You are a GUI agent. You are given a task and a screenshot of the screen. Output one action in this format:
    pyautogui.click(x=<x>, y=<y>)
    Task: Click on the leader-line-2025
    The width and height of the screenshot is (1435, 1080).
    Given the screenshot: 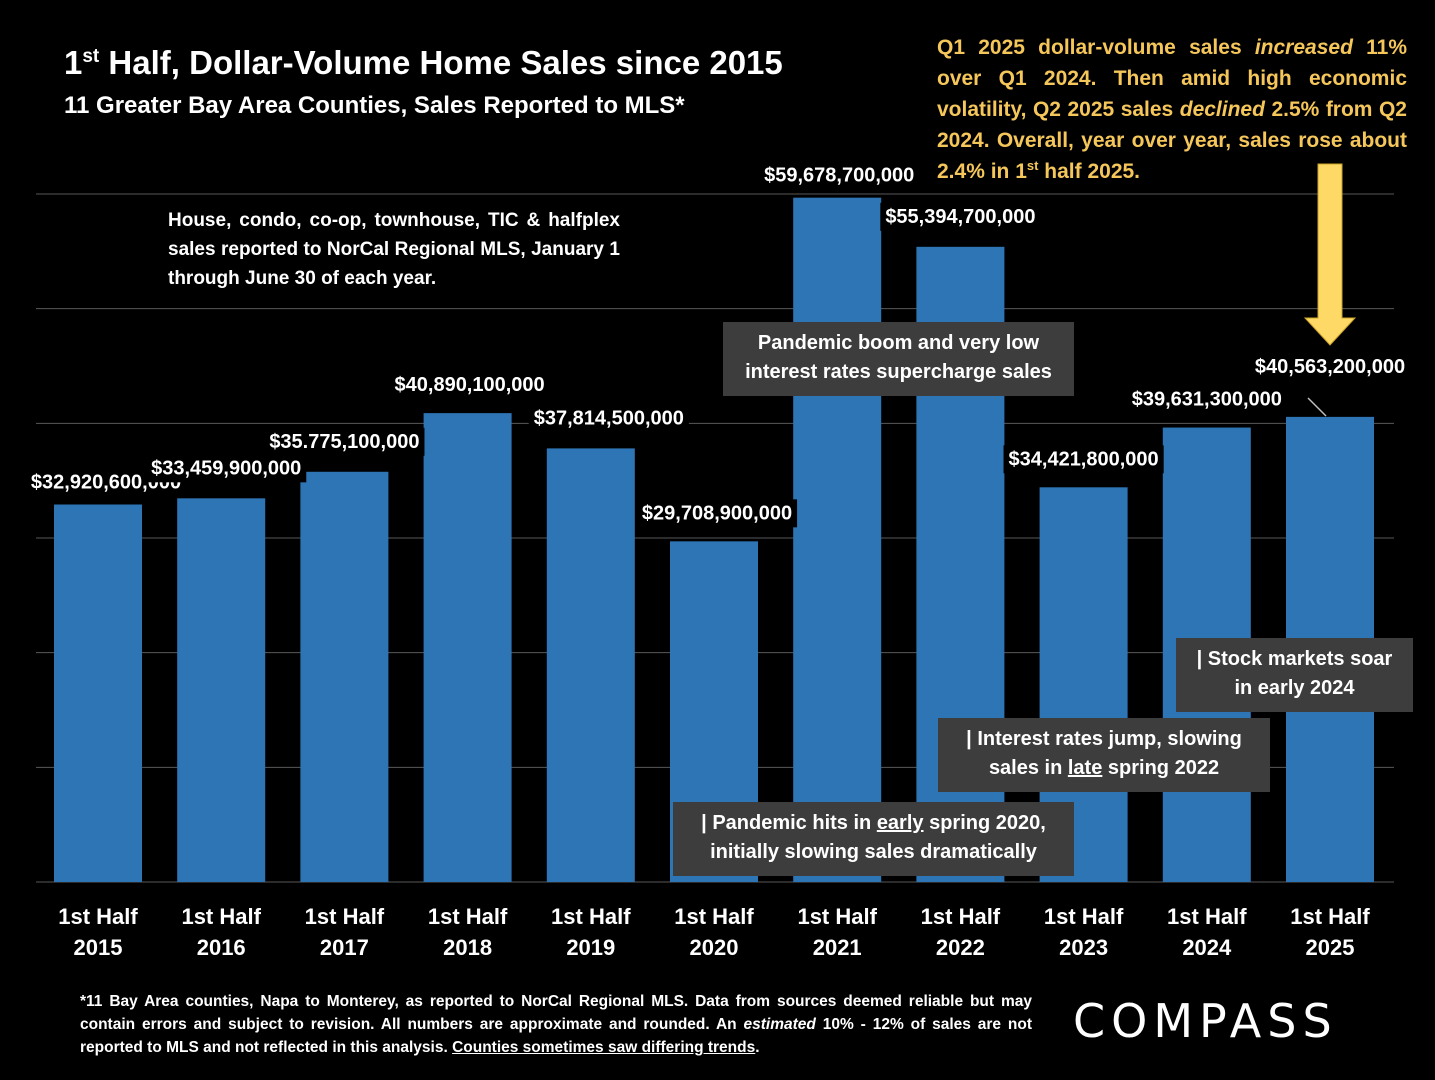 What is the action you would take?
    pyautogui.click(x=1317, y=407)
    